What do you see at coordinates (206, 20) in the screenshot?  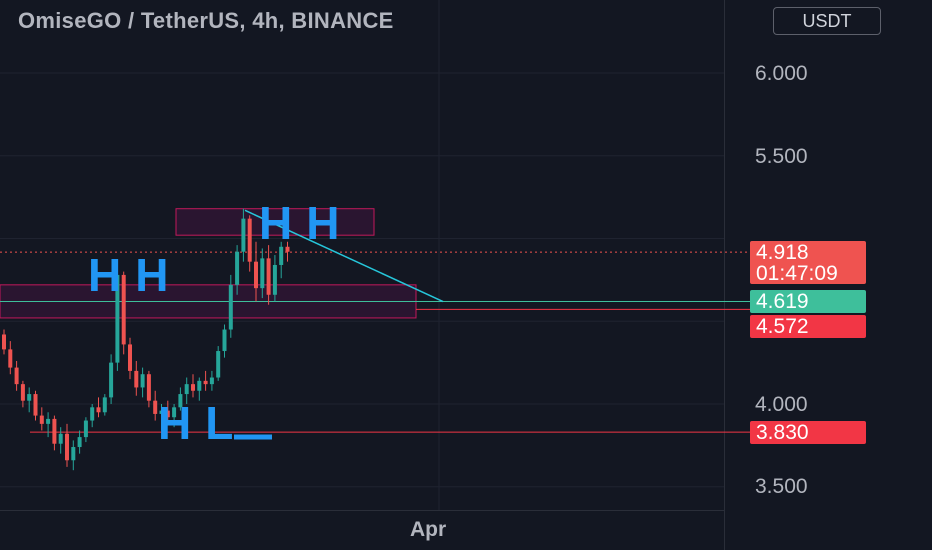 I see `symbol-title: OmiseGO / TetherUS, 4h, BINANCE` at bounding box center [206, 20].